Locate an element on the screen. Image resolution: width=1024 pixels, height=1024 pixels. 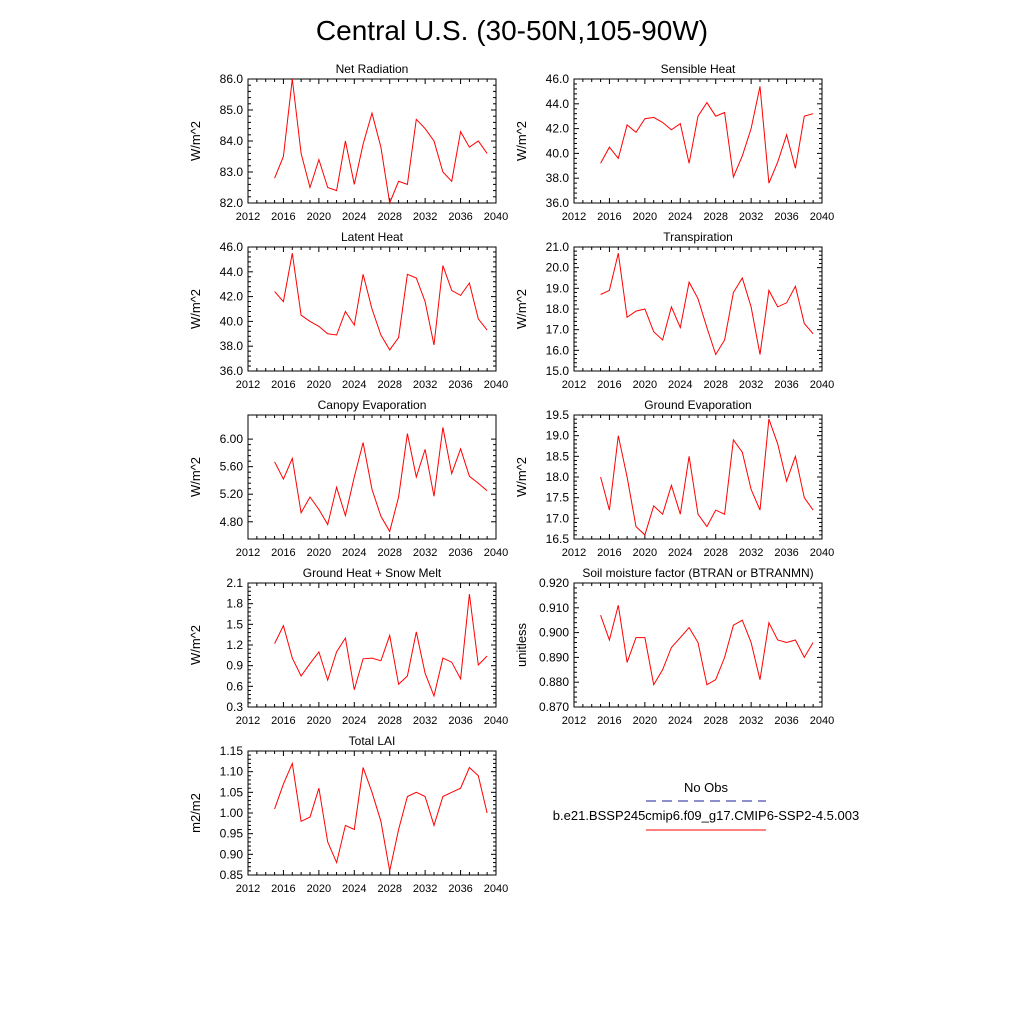
y-tick-label: 0.920 is located at coordinates (554, 583).